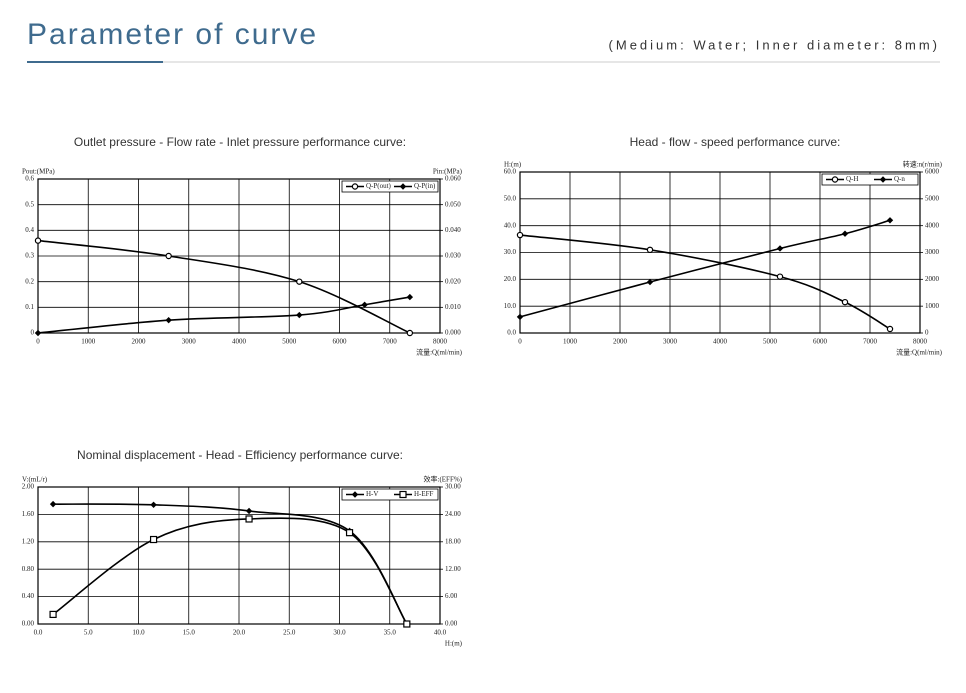  Describe the element at coordinates (28, 514) in the screenshot. I see `y-tick-label: 1.60` at that location.